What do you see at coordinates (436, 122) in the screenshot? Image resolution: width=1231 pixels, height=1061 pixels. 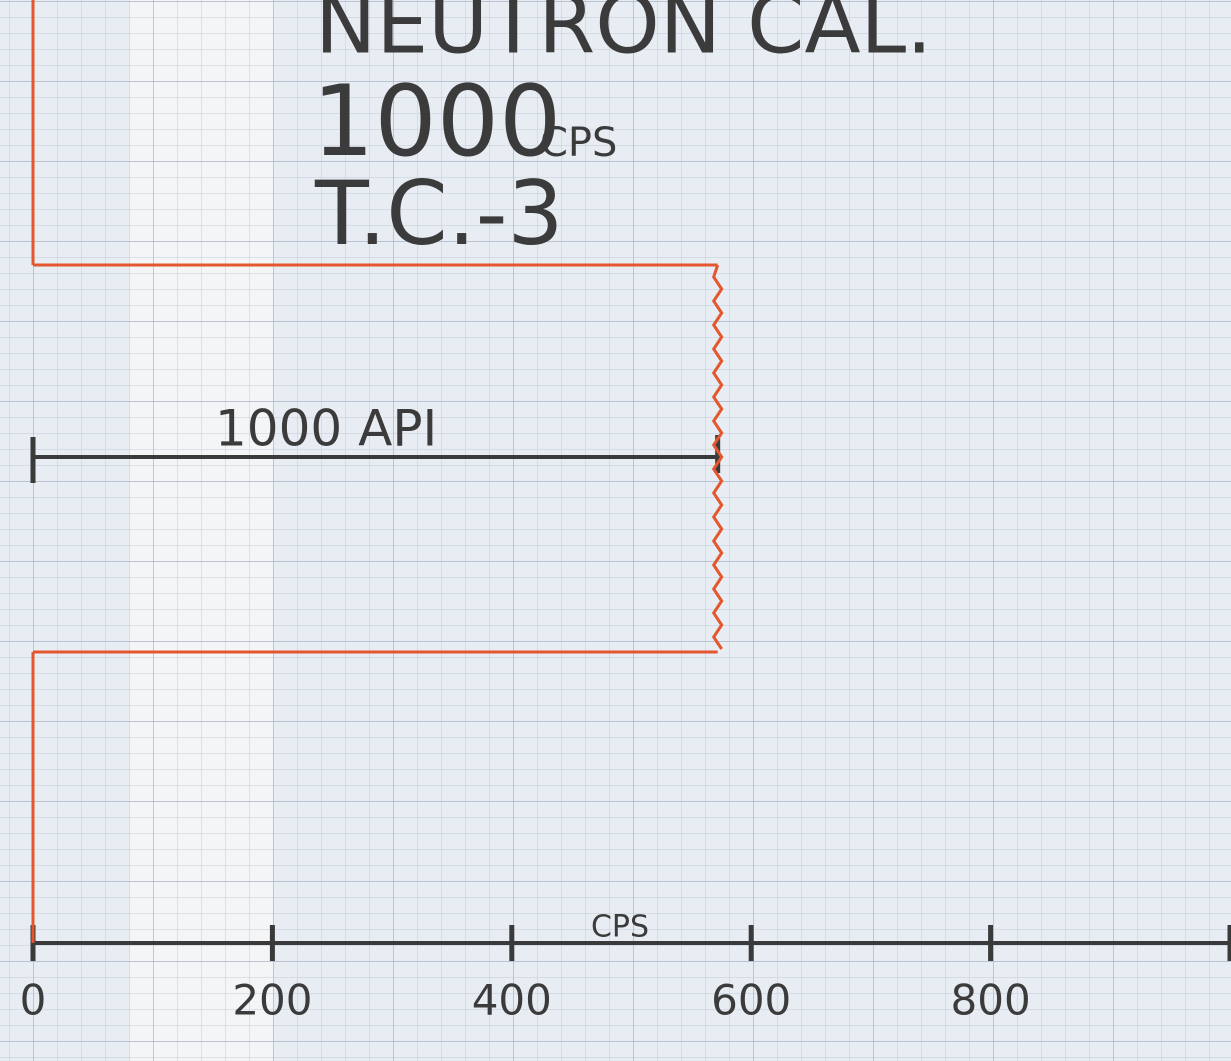 I see `annotation: 1000` at bounding box center [436, 122].